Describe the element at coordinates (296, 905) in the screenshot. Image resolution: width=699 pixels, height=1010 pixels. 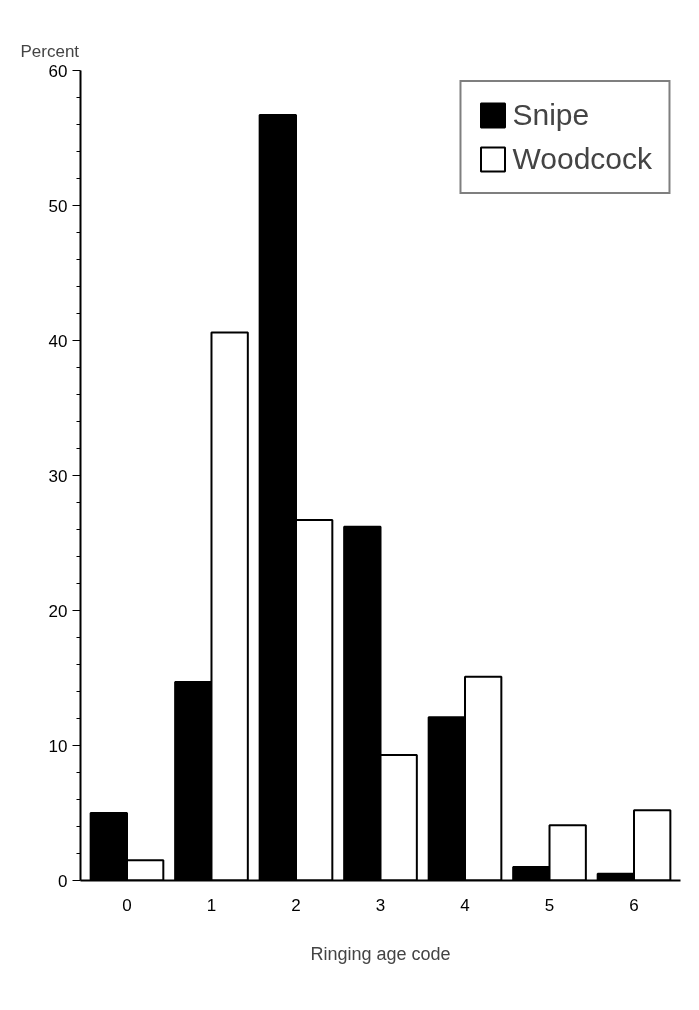
I see `x-tick-label: 2` at that location.